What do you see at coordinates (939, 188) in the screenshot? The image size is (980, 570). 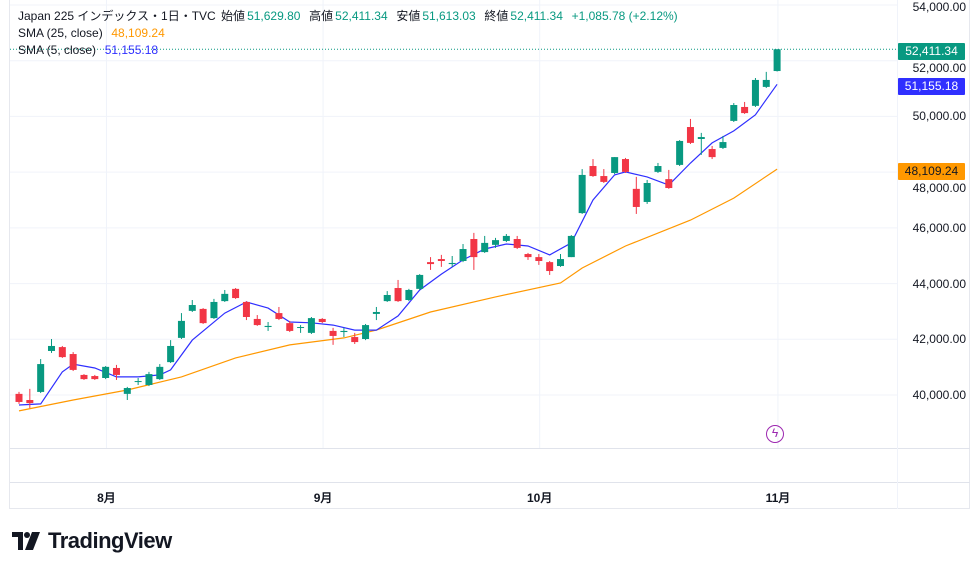 I see `price-axis-label: 48,000.00` at bounding box center [939, 188].